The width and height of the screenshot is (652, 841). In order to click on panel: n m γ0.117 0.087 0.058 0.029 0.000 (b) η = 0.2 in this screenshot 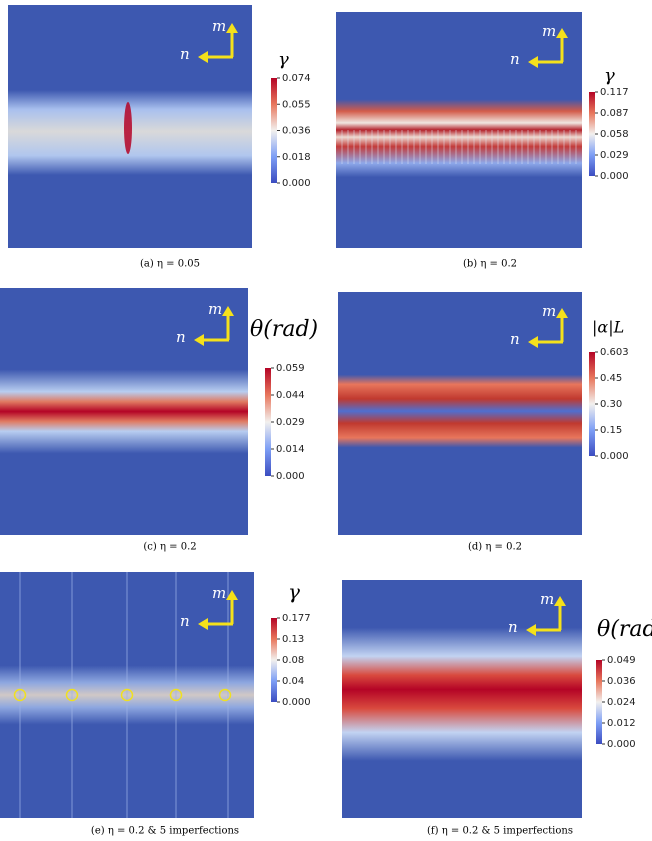, I will do `click(482, 141)`.